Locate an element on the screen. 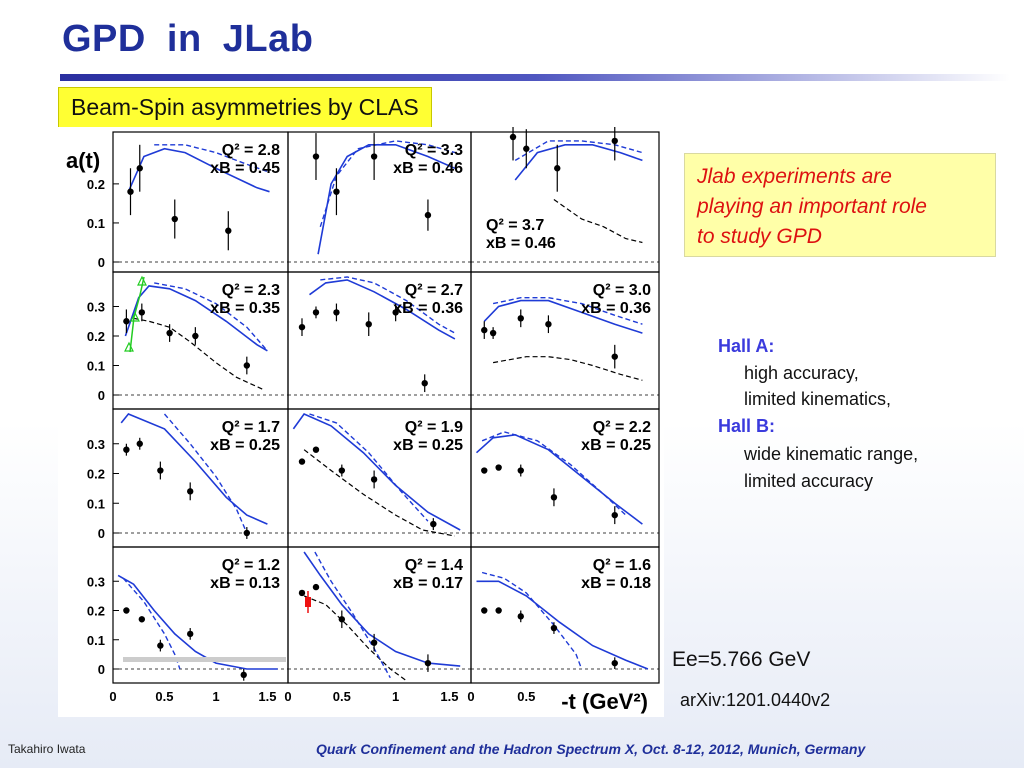 This screenshot has width=1024, height=768. hall-a-green-curve is located at coordinates (137, 314).